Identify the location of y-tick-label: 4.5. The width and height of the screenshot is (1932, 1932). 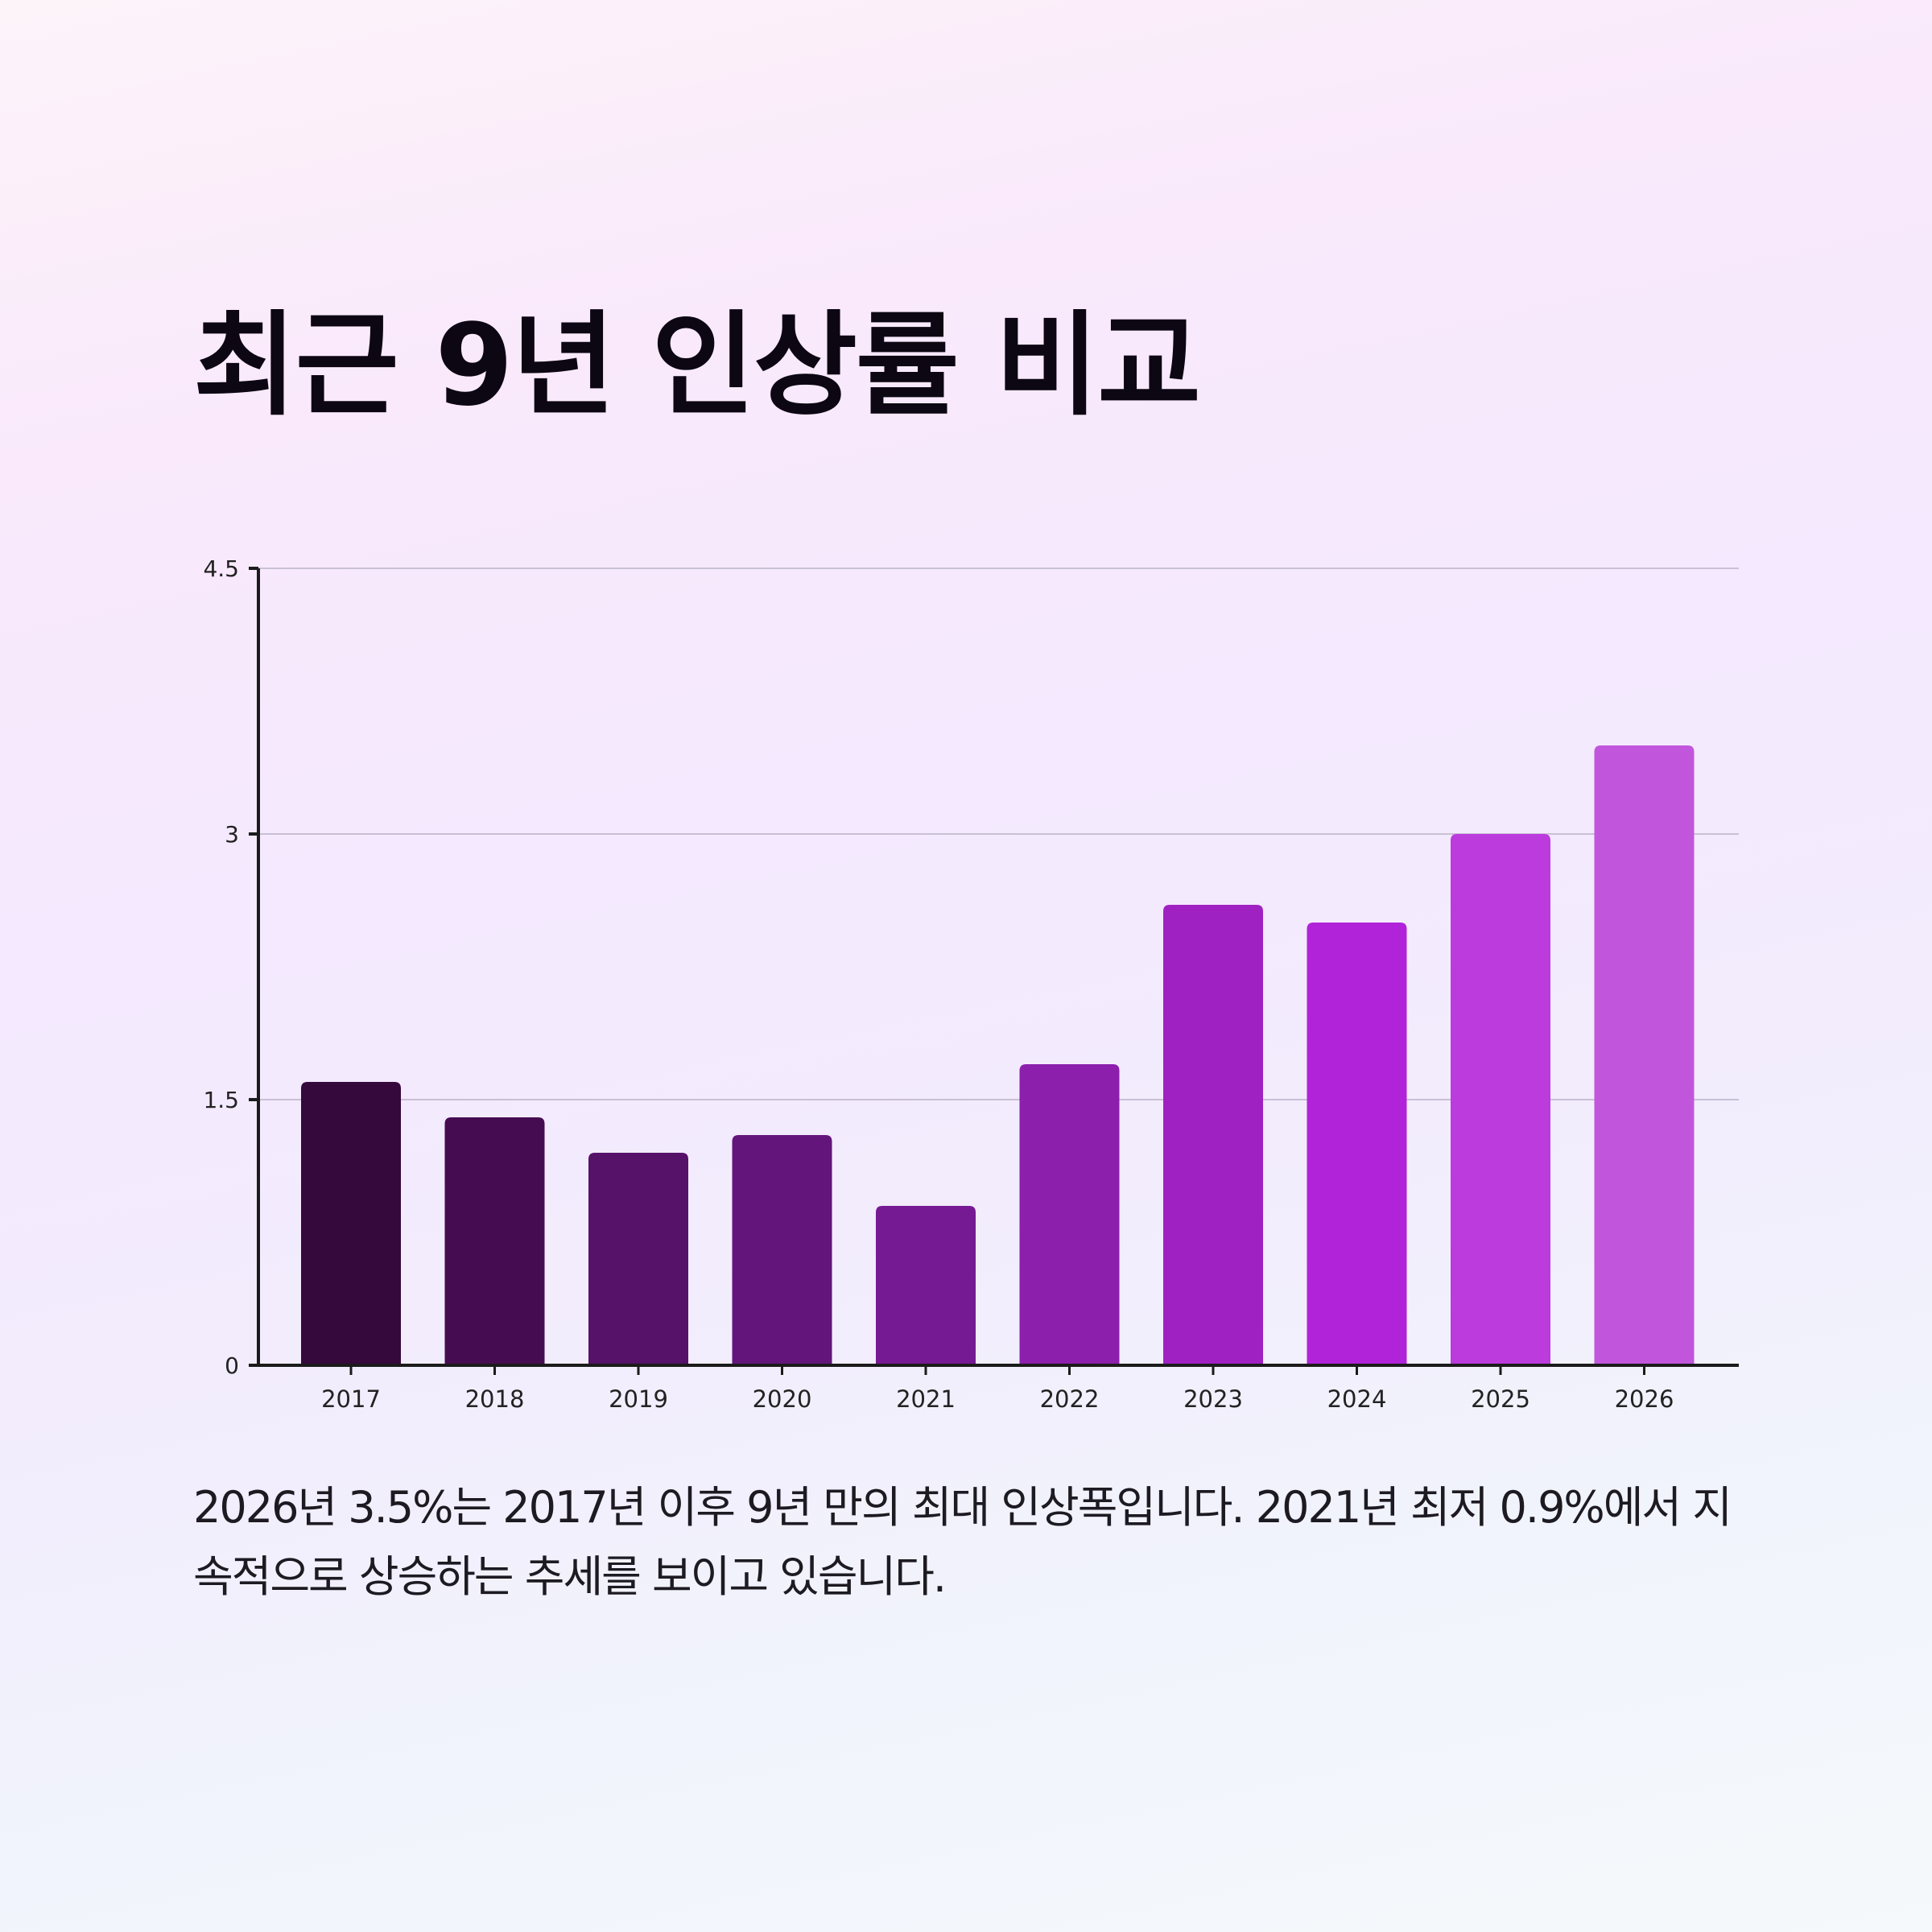
(221, 568).